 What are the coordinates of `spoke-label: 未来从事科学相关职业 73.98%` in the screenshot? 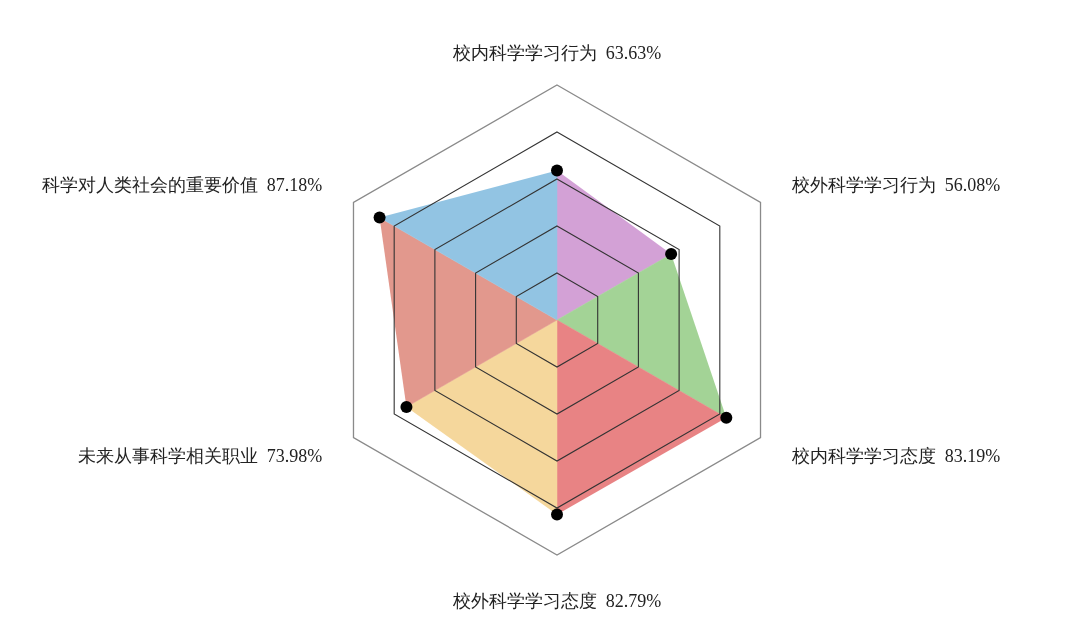 It's located at (200, 455).